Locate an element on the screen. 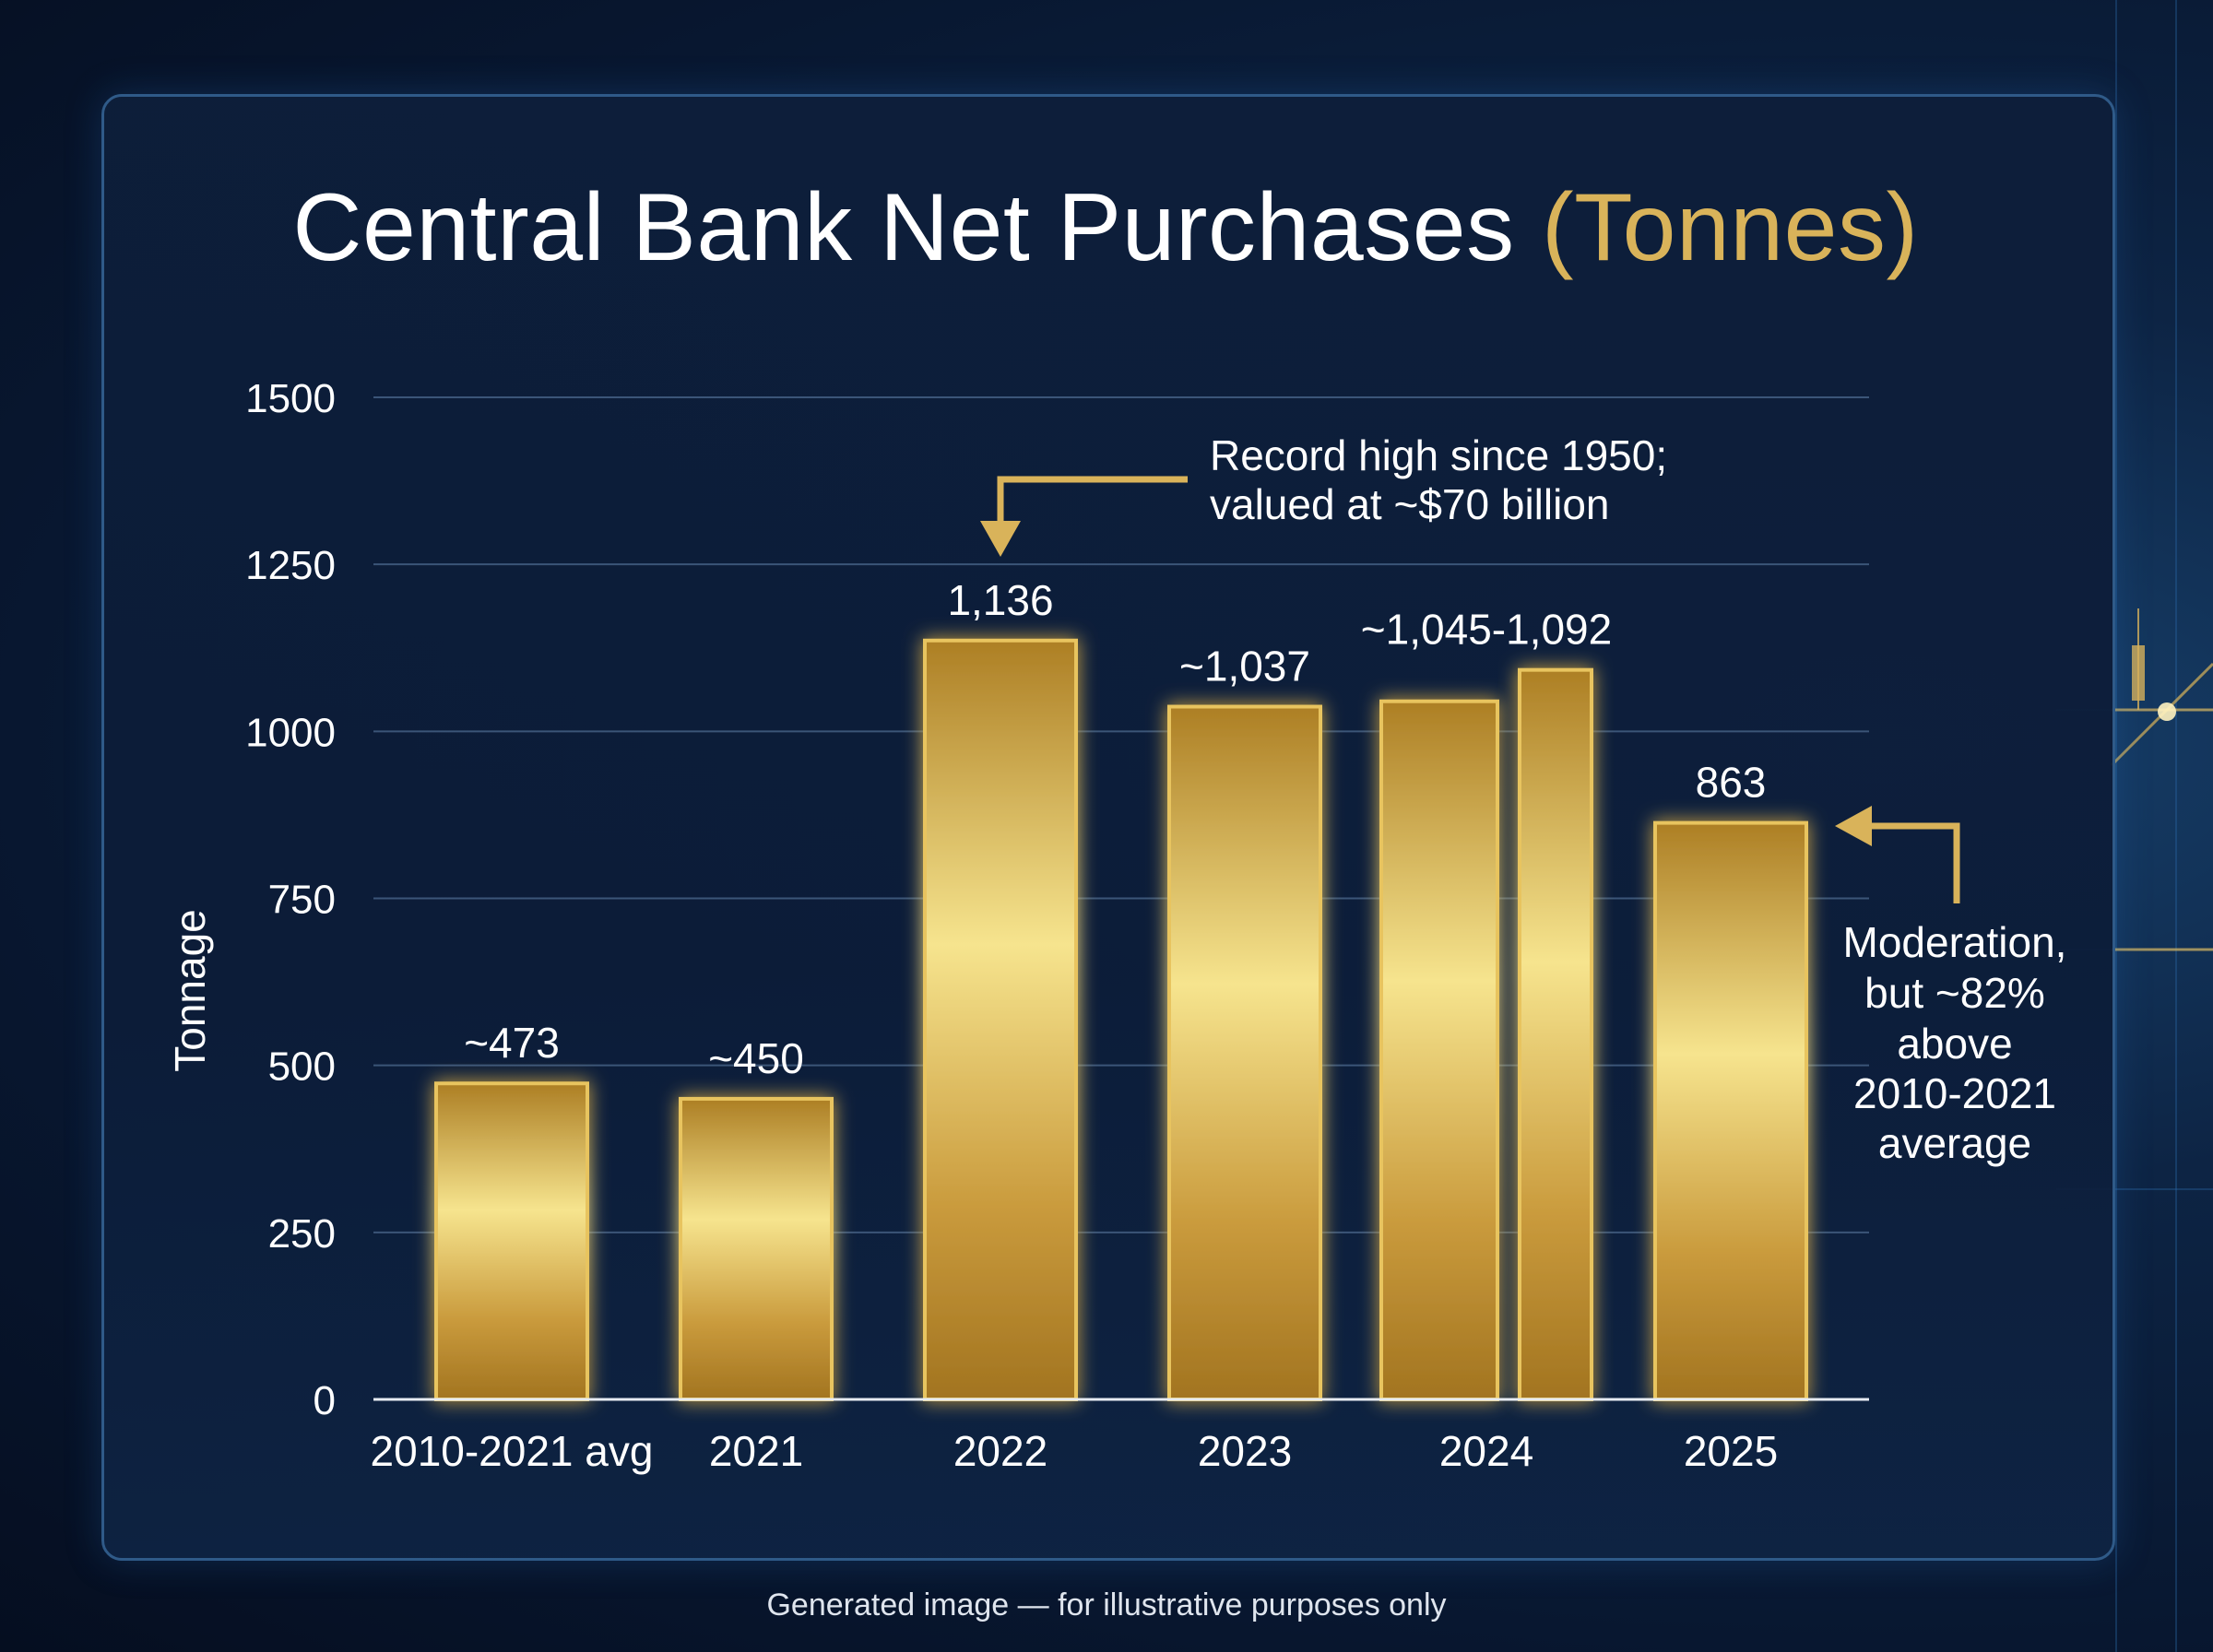 This screenshot has width=2213, height=1652. bar-2022 is located at coordinates (1000, 1019).